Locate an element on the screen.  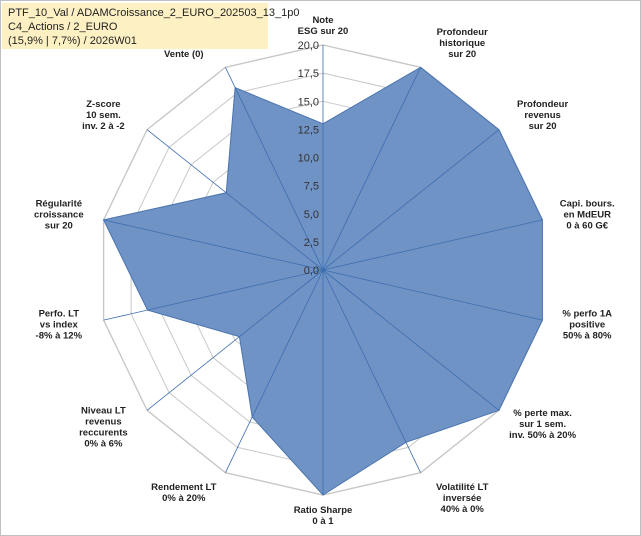
axis-label-line: Z-score is located at coordinates (103, 104).